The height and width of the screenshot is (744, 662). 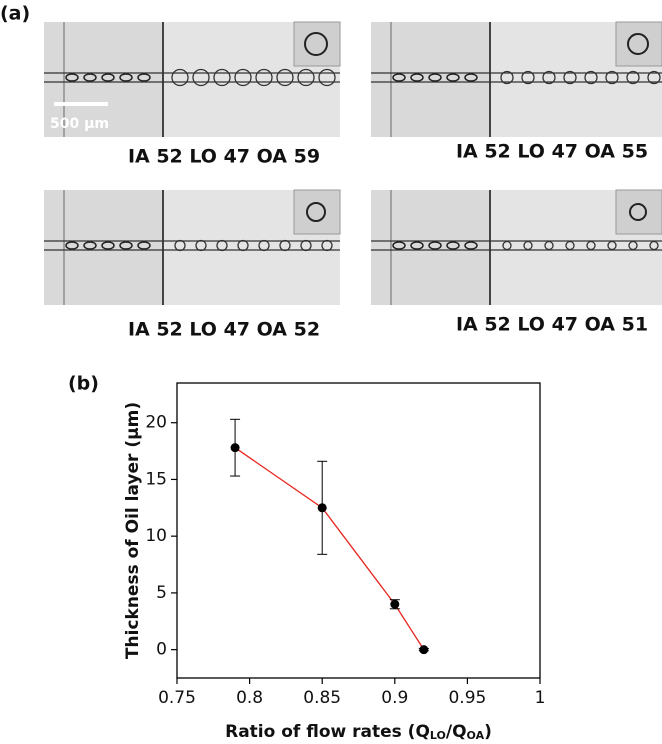 What do you see at coordinates (467, 698) in the screenshot?
I see `x-tick-label: 0.95` at bounding box center [467, 698].